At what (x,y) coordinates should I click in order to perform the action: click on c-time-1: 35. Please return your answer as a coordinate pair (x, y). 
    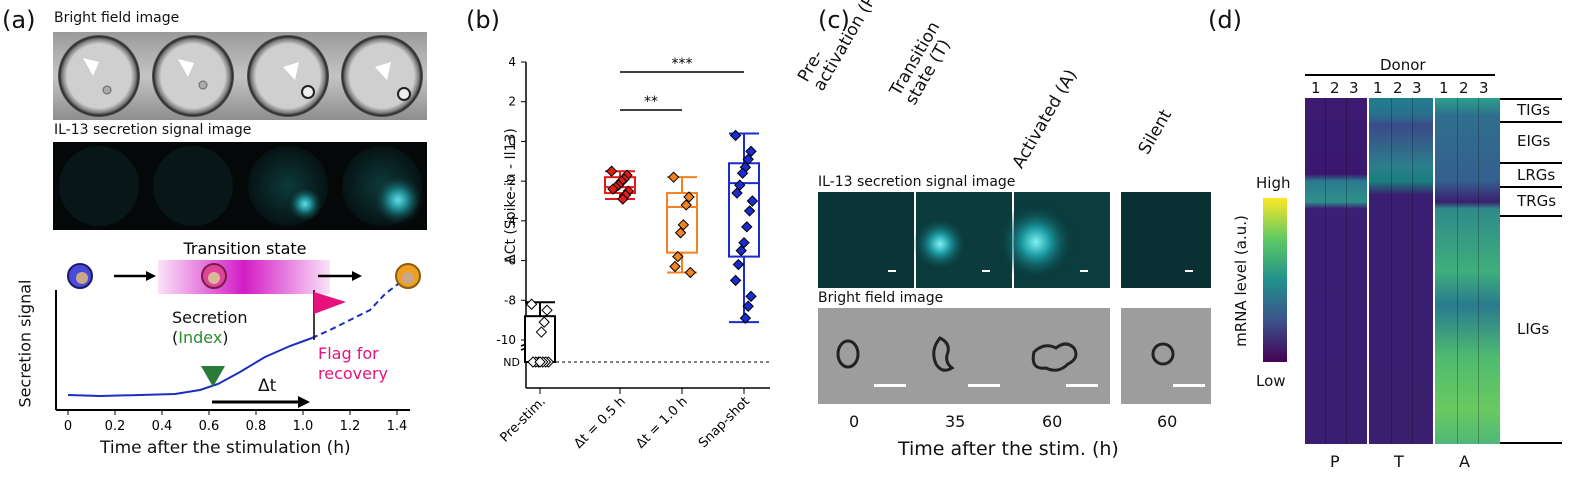
    Looking at the image, I should click on (955, 421).